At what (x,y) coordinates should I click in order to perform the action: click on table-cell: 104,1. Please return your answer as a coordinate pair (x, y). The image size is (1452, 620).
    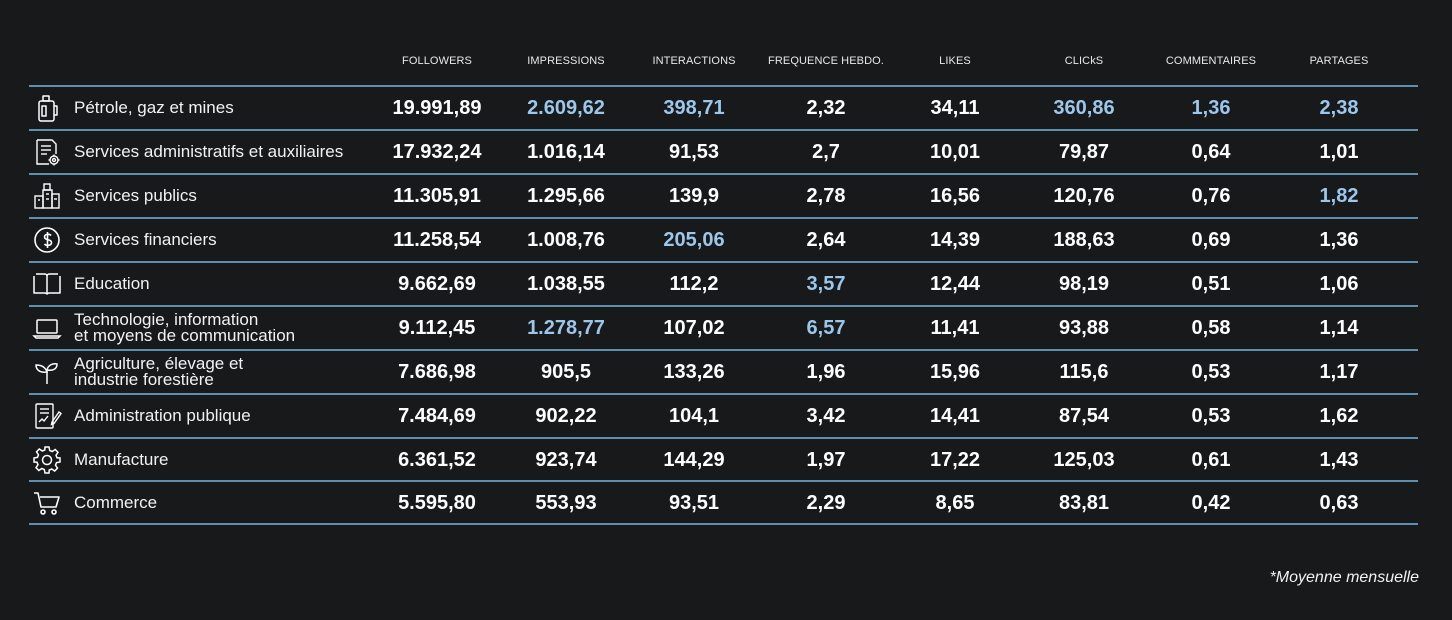
    Looking at the image, I should click on (694, 416).